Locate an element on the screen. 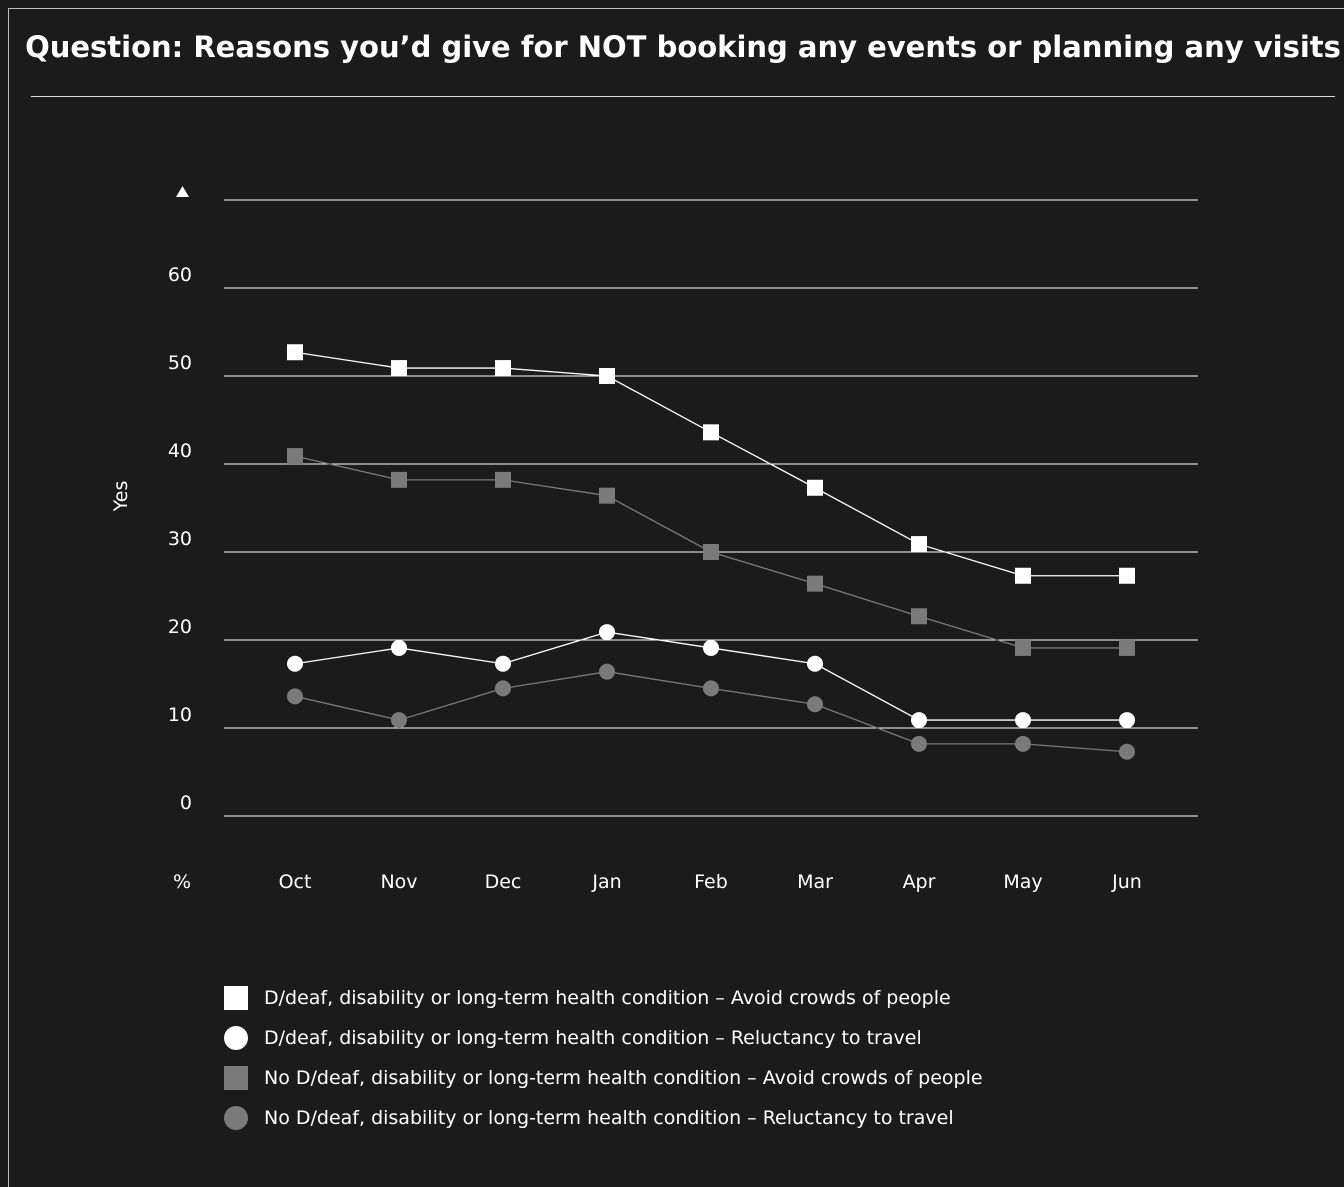 This screenshot has height=1187, width=1344. x-tick-label: Oct is located at coordinates (295, 882).